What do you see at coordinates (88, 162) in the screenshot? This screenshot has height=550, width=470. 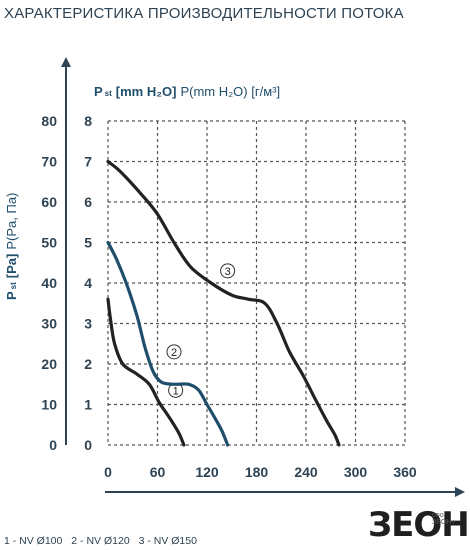 I see `y-tick-right: 7` at bounding box center [88, 162].